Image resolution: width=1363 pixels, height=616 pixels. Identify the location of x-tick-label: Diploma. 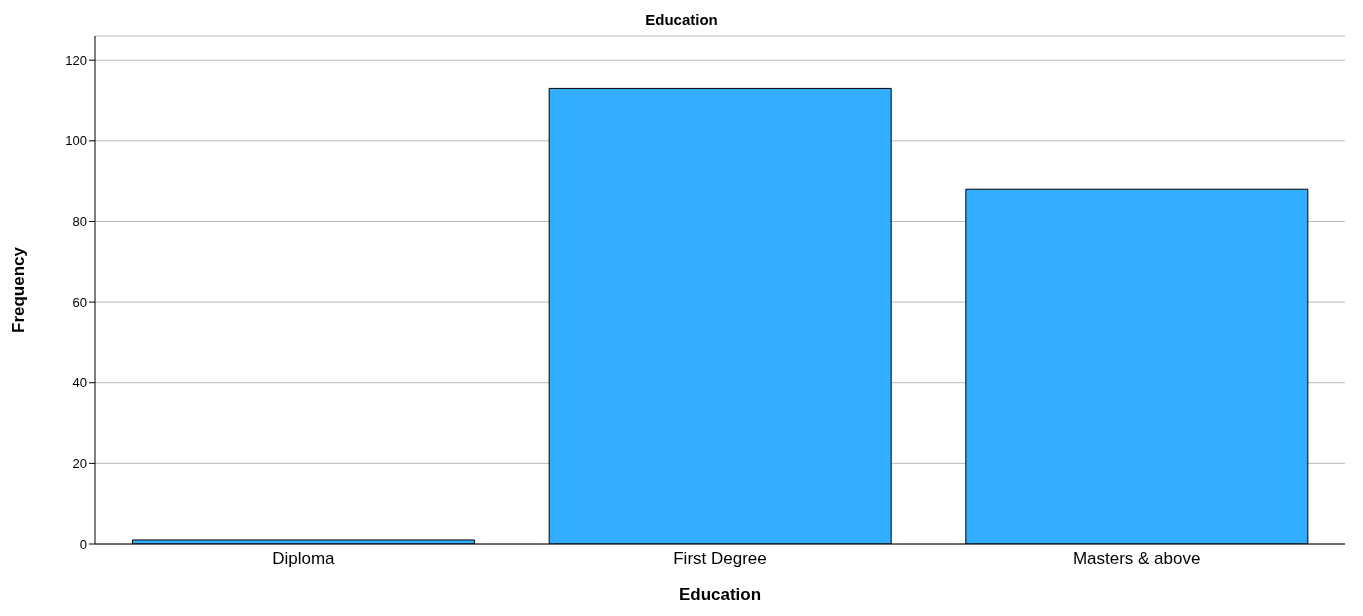
(304, 559).